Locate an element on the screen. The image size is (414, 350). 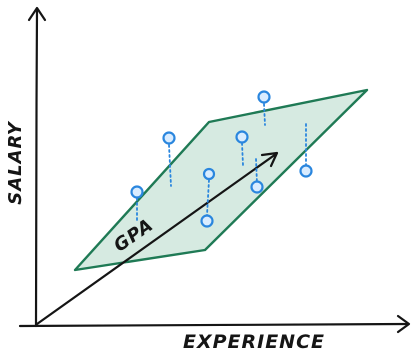
y-axis-label: SALARY is located at coordinates (15, 162).